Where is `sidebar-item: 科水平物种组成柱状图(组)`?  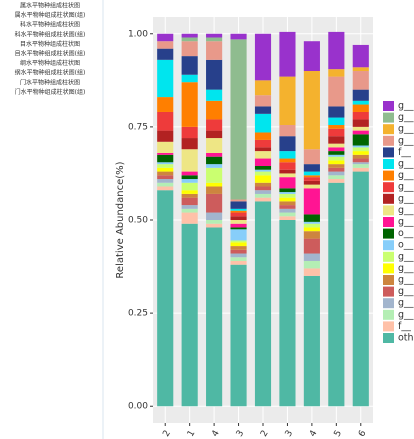 sidebar-item: 科水平物种组成柱状图(组) is located at coordinates (50, 34).